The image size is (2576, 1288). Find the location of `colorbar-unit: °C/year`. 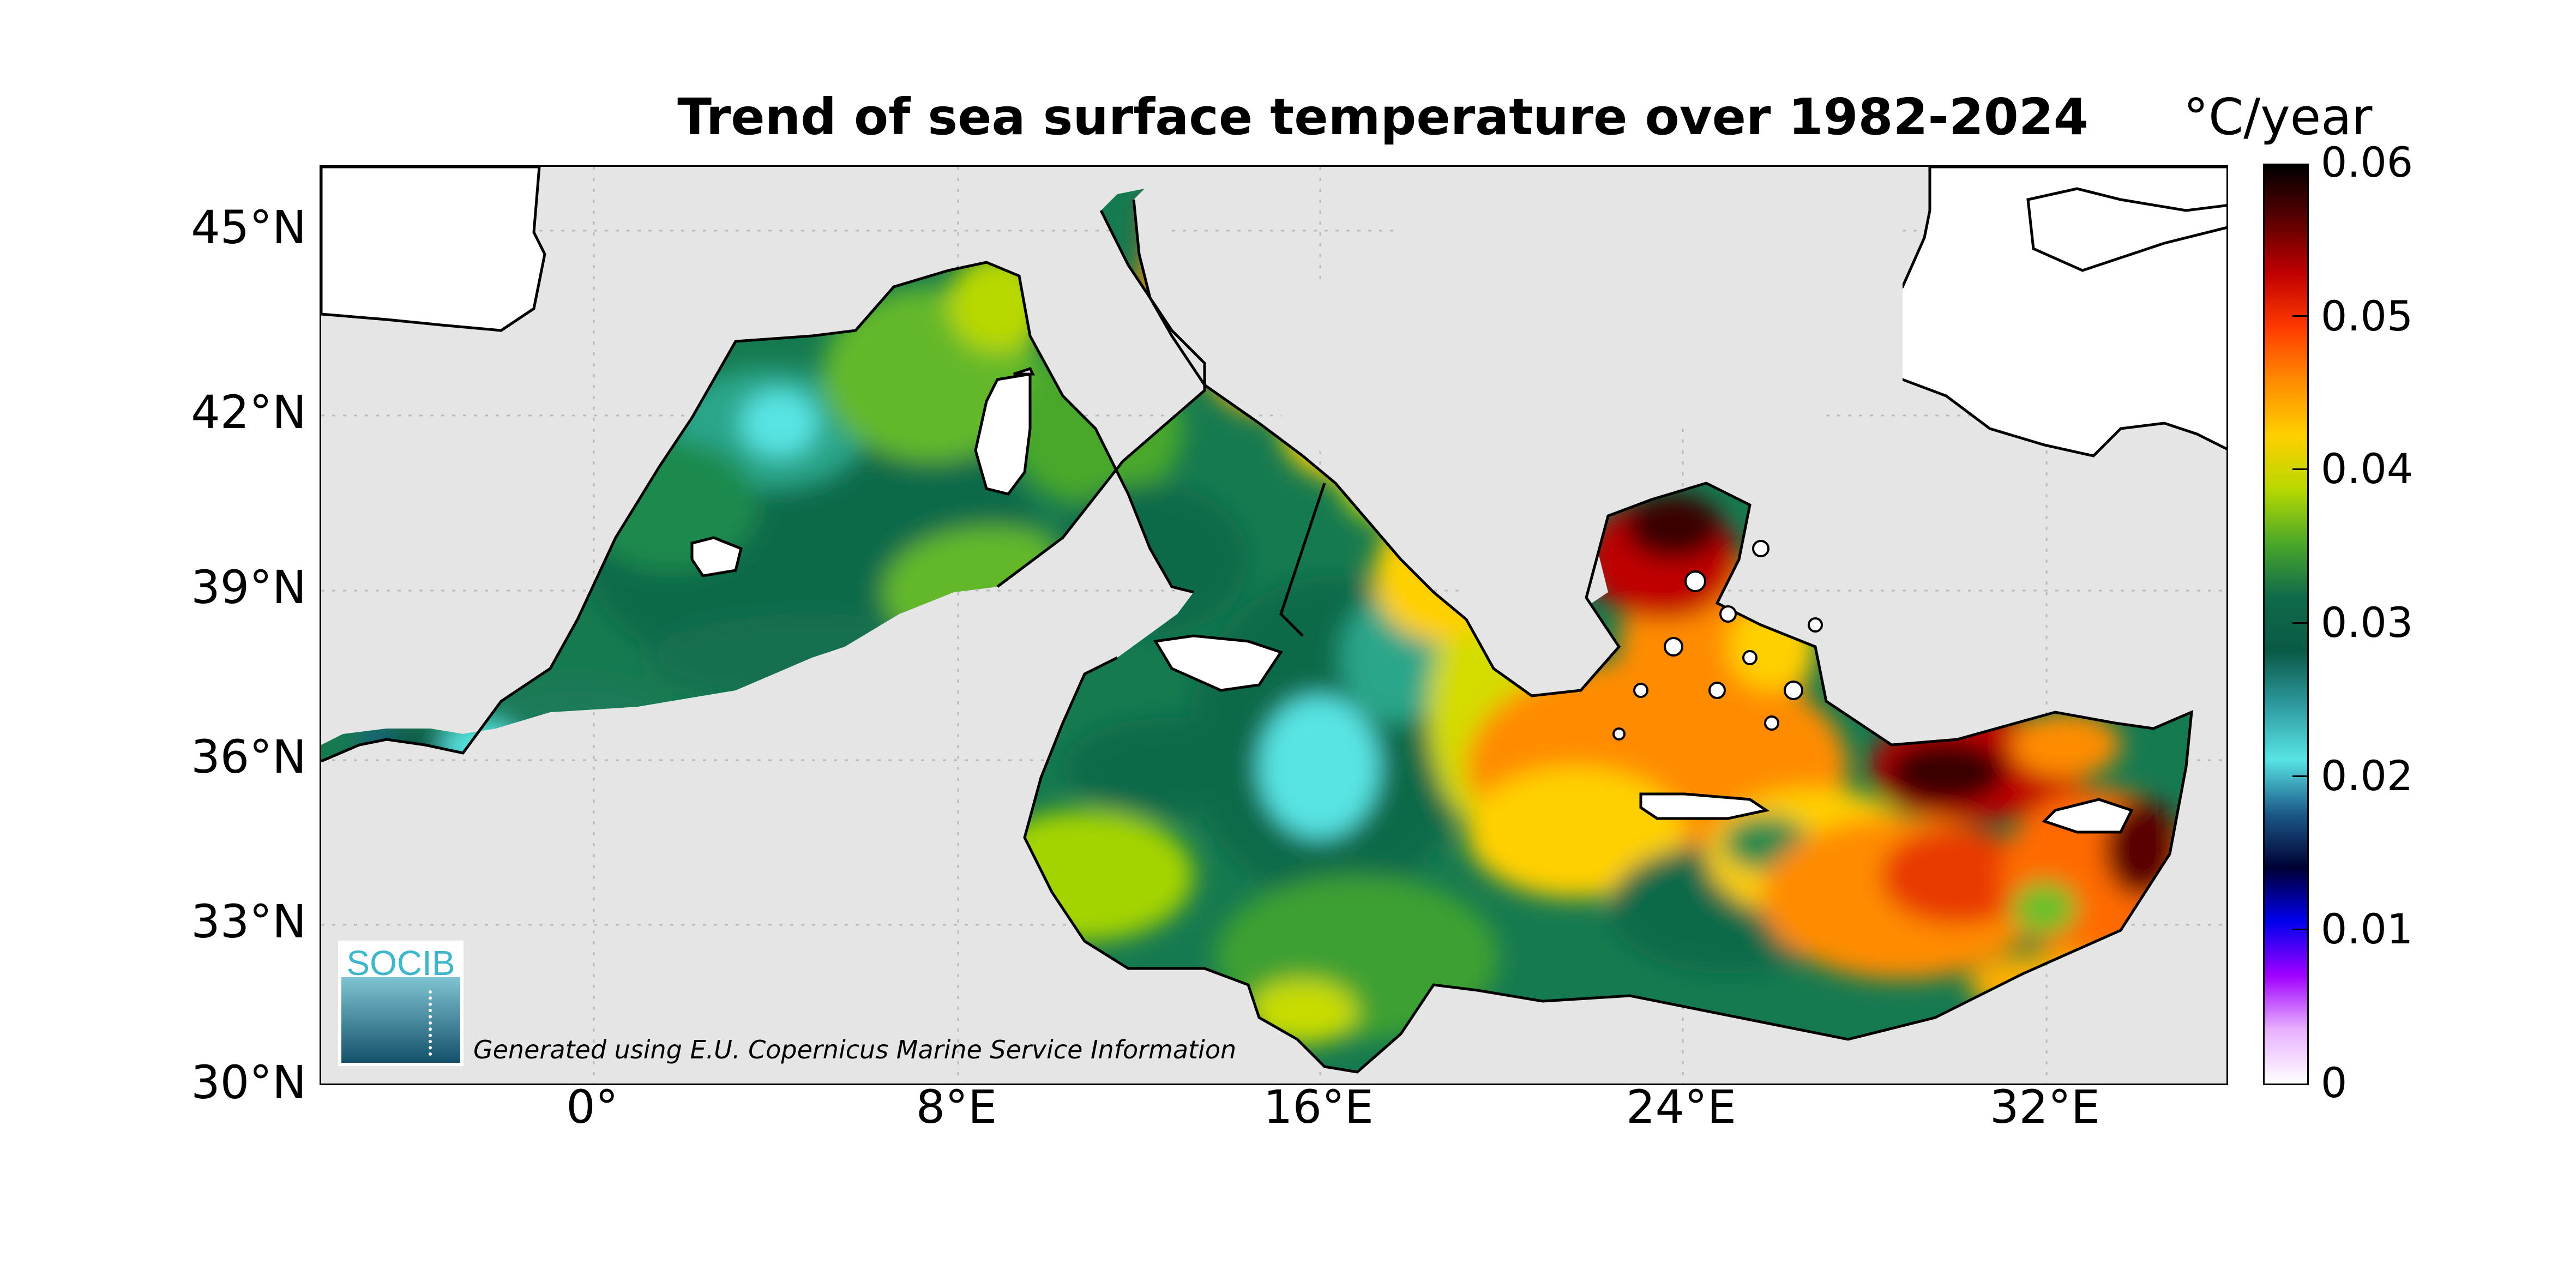

colorbar-unit: °C/year is located at coordinates (2278, 117).